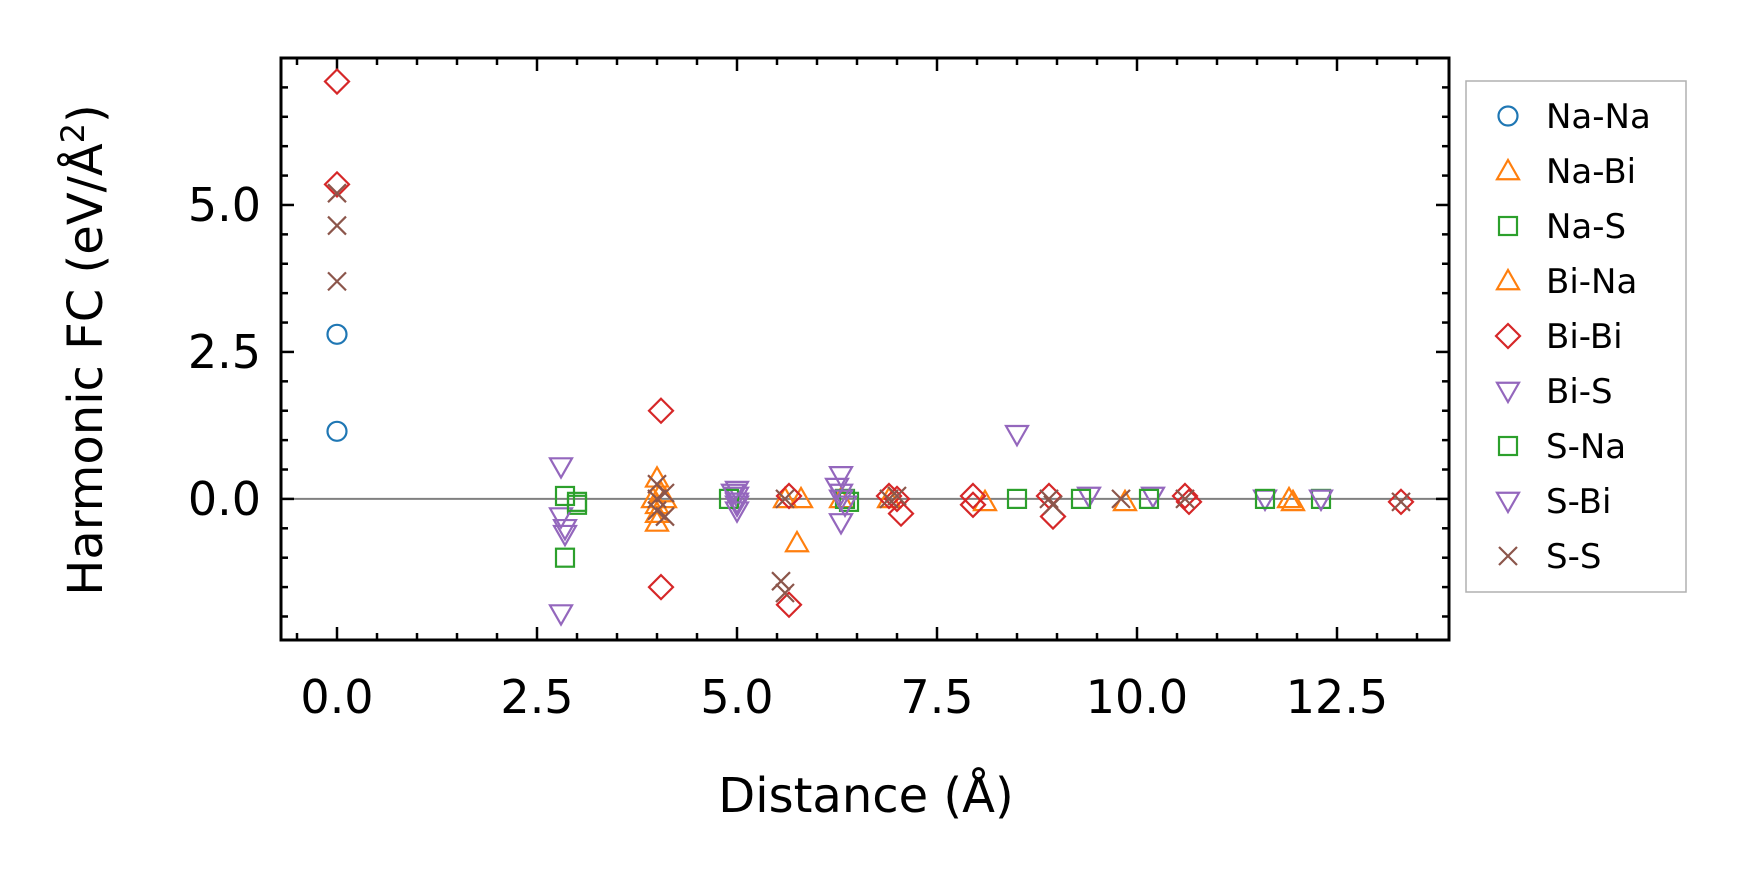  Describe the element at coordinates (1591, 172) in the screenshot. I see `legend-label-na-bi: Na-Bi` at that location.